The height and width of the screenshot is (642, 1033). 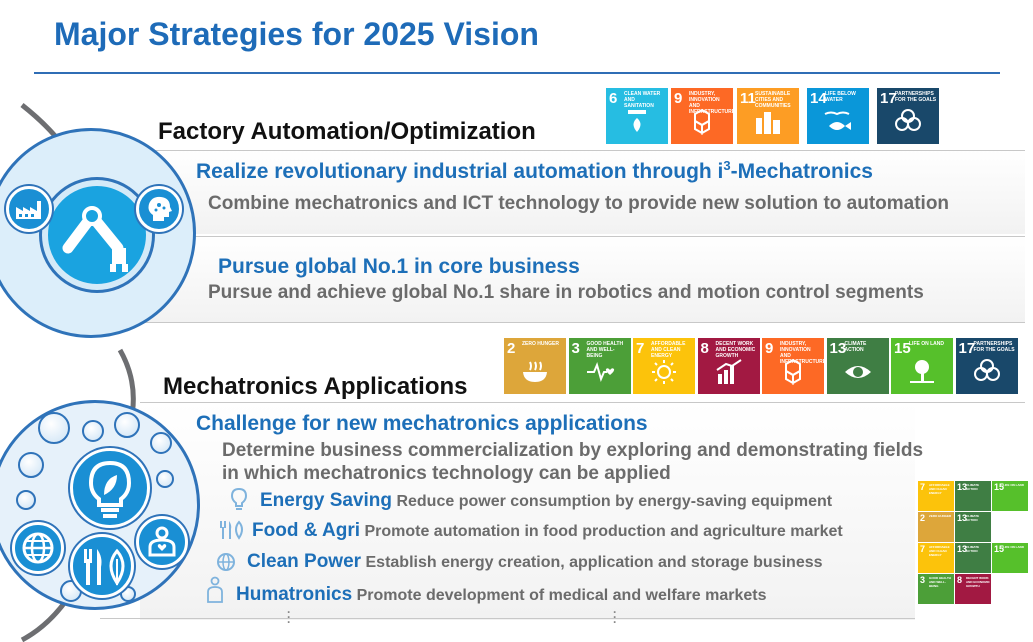 What do you see at coordinates (735, 350) in the screenshot?
I see `sdg-label: Decent work and economic growth` at bounding box center [735, 350].